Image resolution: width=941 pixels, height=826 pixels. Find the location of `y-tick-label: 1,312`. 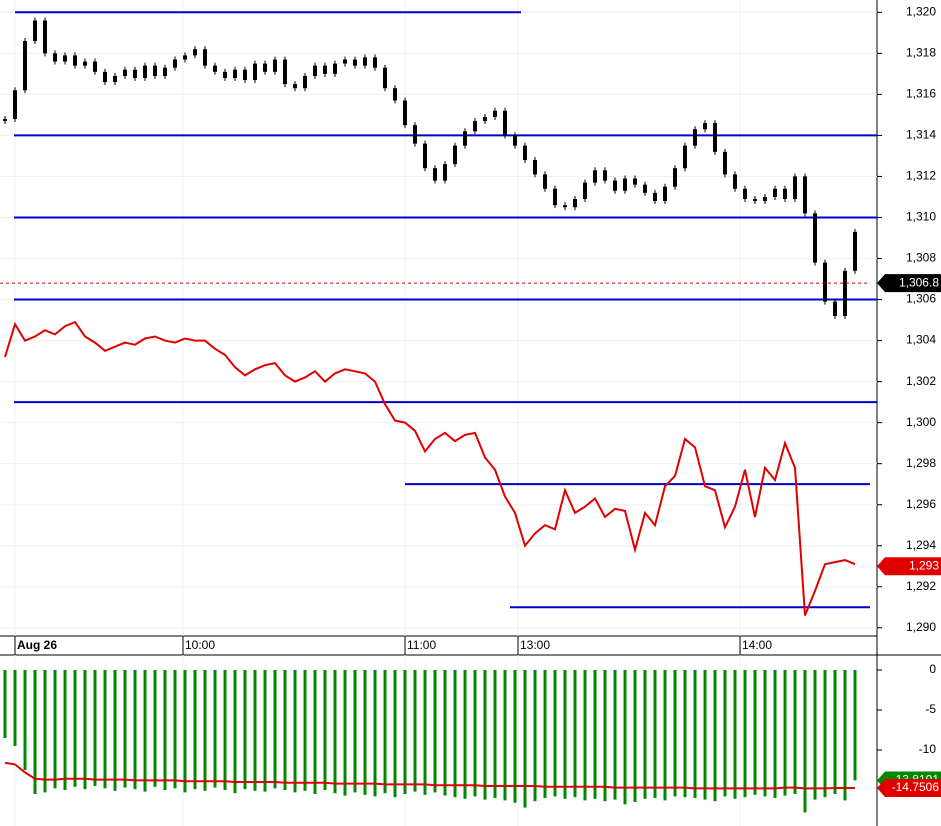

y-tick-label: 1,312 is located at coordinates (921, 176).